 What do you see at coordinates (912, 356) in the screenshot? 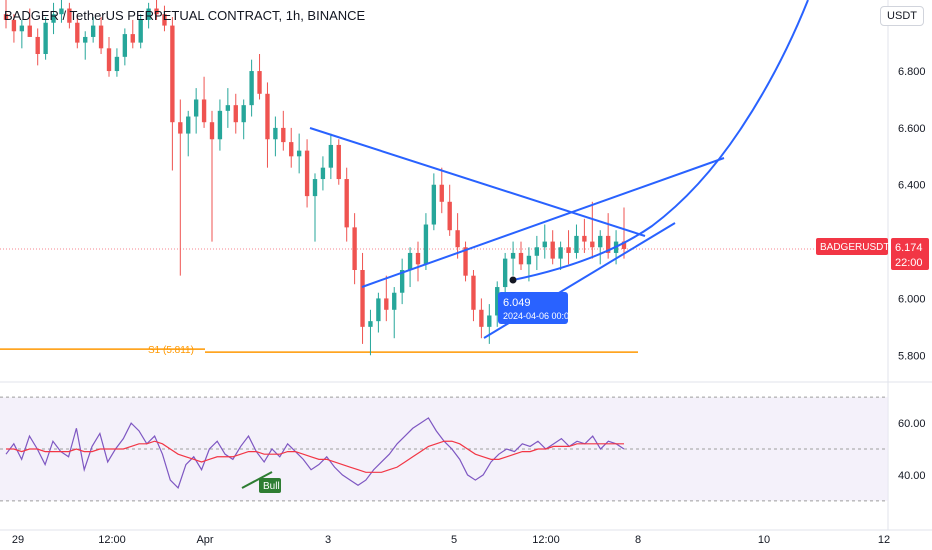
I see `price-tick-label: 5.800` at bounding box center [912, 356].